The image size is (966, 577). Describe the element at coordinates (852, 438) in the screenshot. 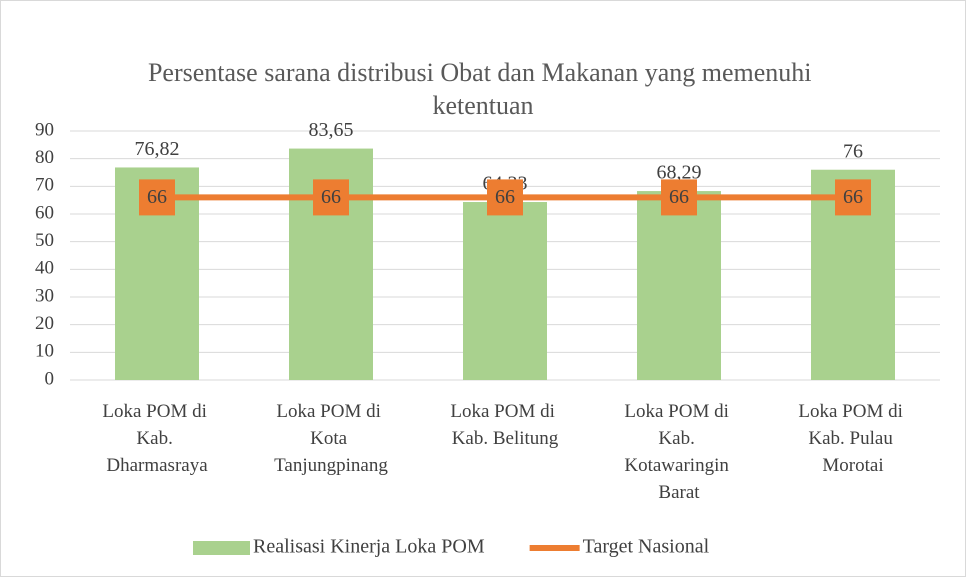

I see `x-tick-label: Loka POM di Kab. Pulau Morotai` at that location.